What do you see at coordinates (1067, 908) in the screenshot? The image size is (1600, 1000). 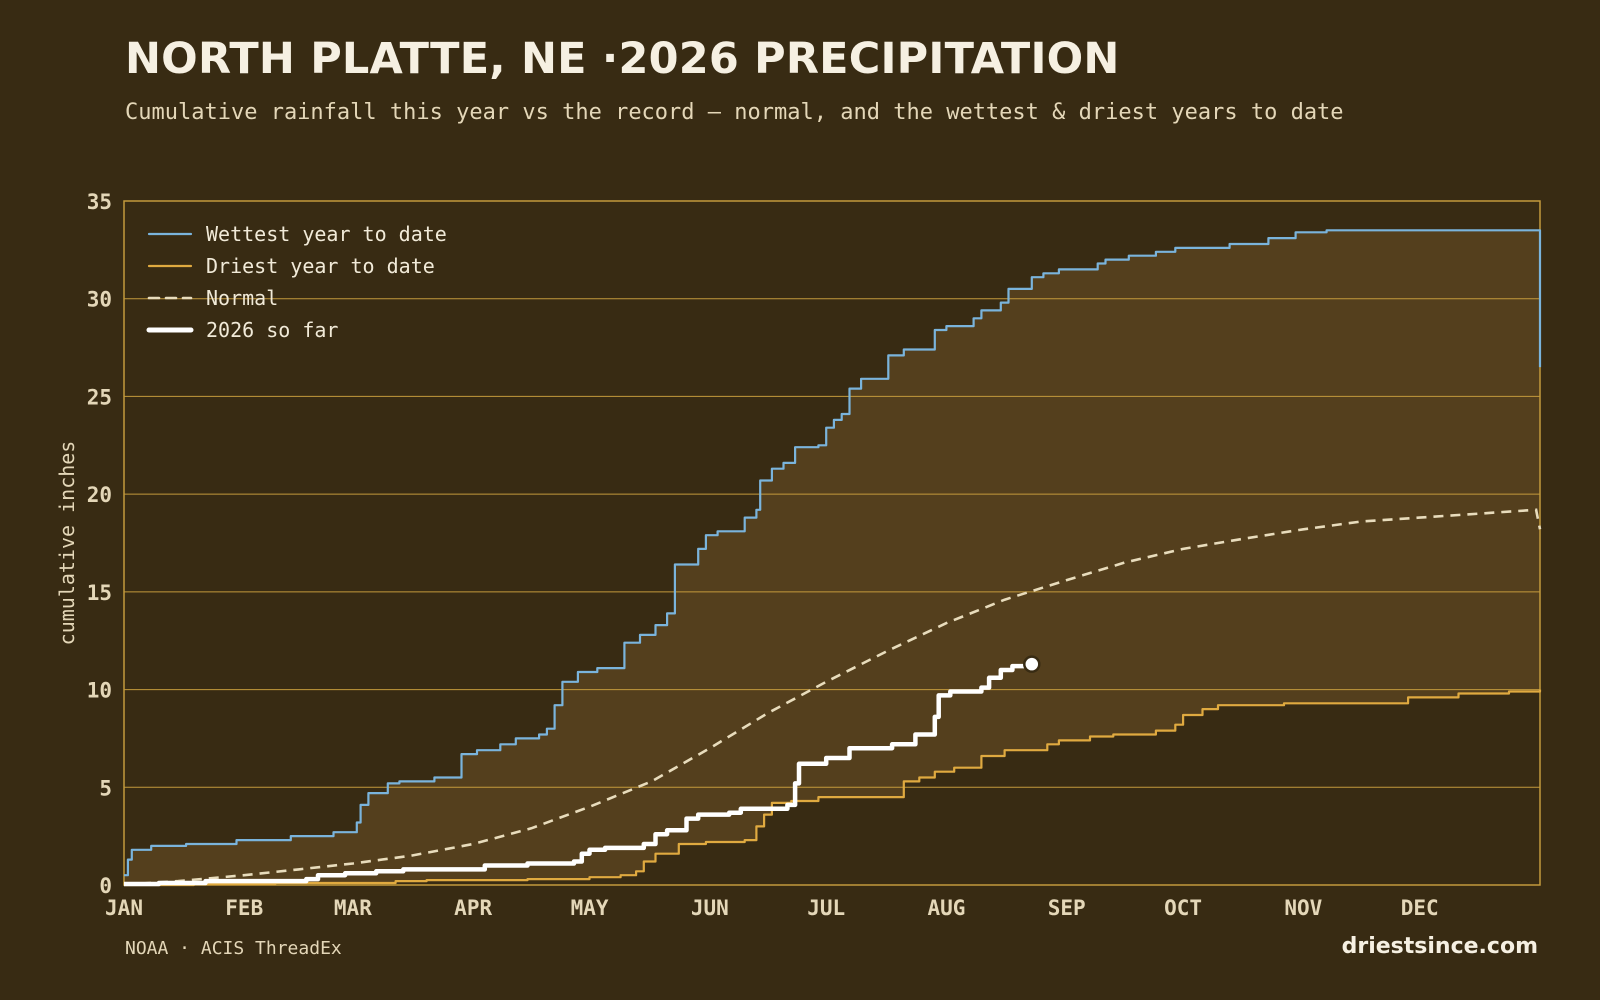 I see `x-tick-label-sep: SEP` at bounding box center [1067, 908].